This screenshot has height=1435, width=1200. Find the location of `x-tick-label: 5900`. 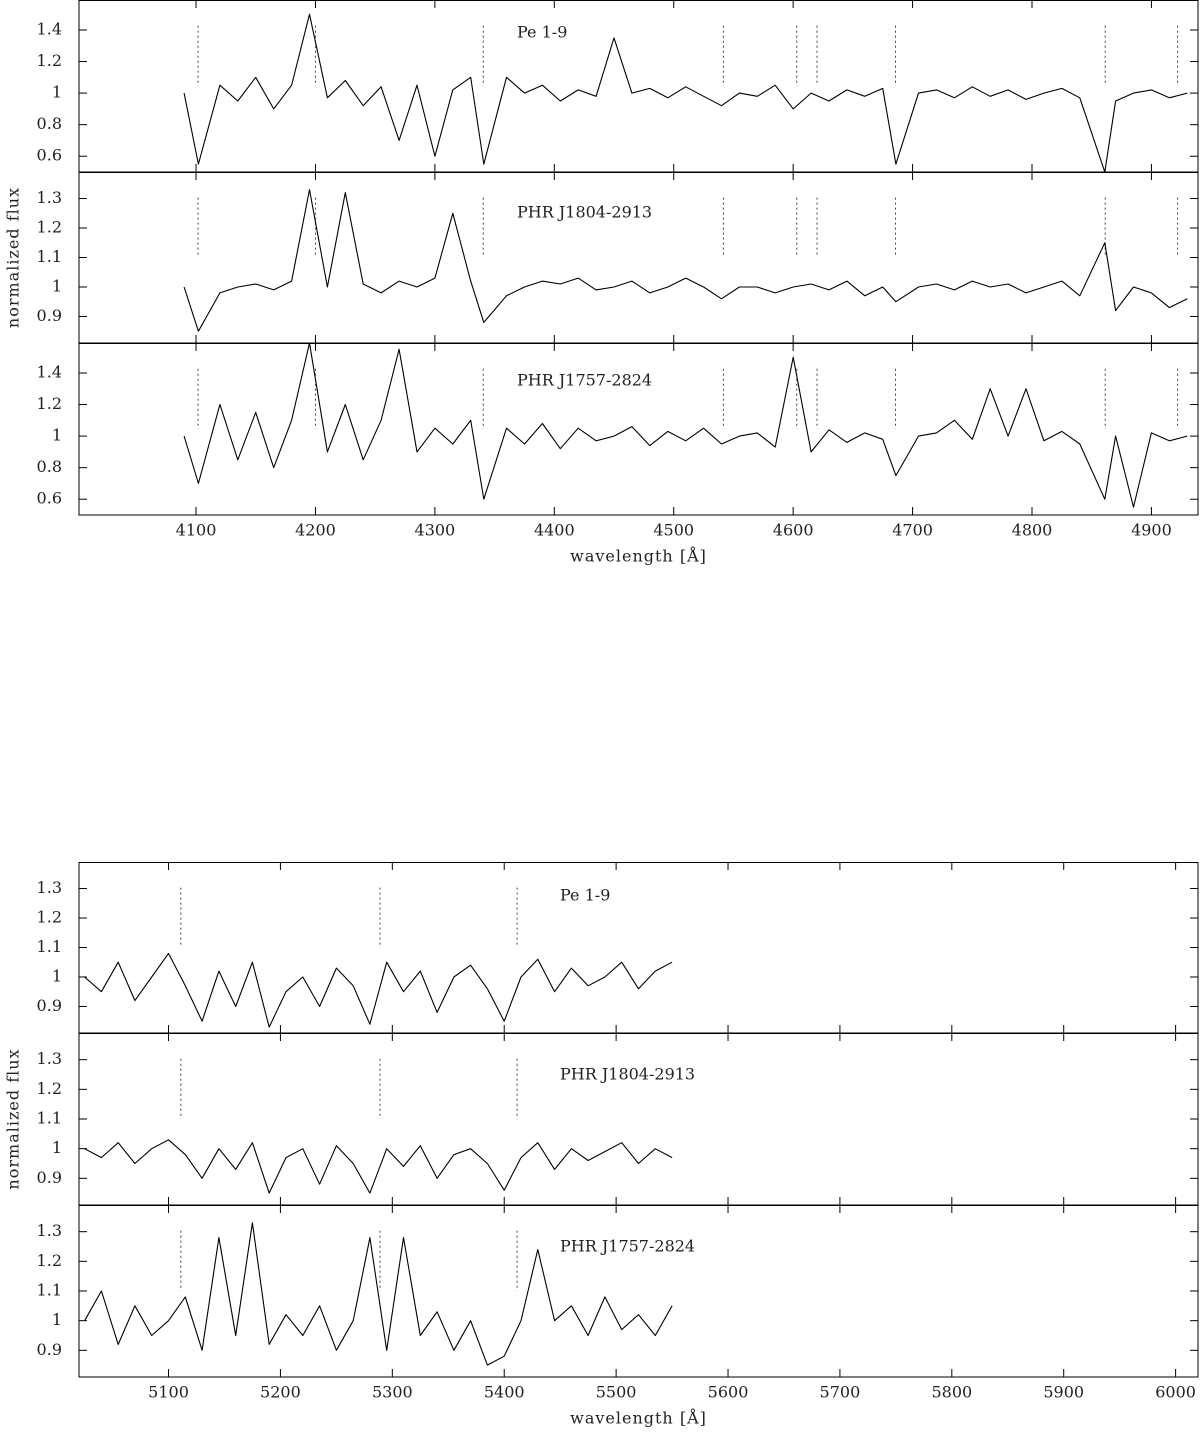

x-tick-label: 5900 is located at coordinates (1063, 1392).